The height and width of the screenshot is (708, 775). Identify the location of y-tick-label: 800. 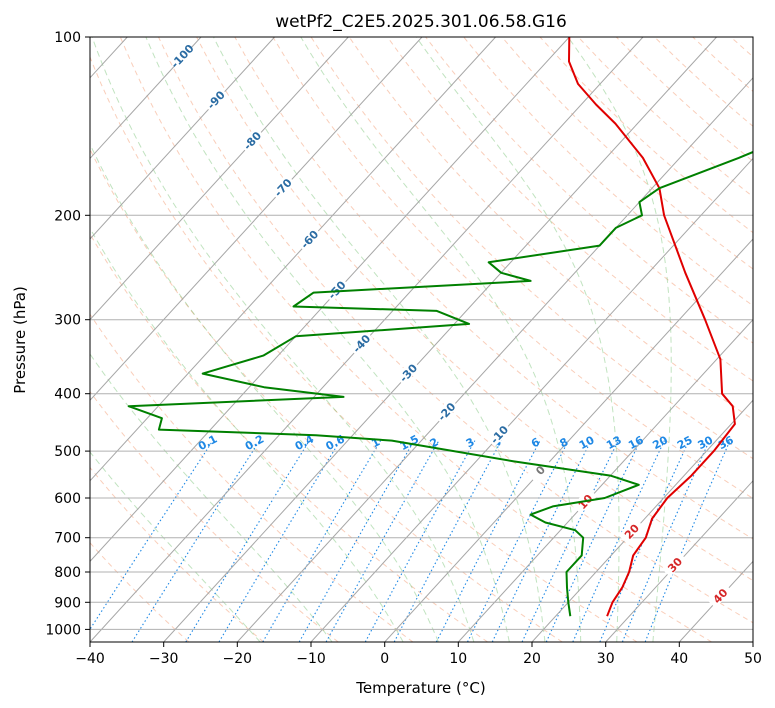
(67, 573).